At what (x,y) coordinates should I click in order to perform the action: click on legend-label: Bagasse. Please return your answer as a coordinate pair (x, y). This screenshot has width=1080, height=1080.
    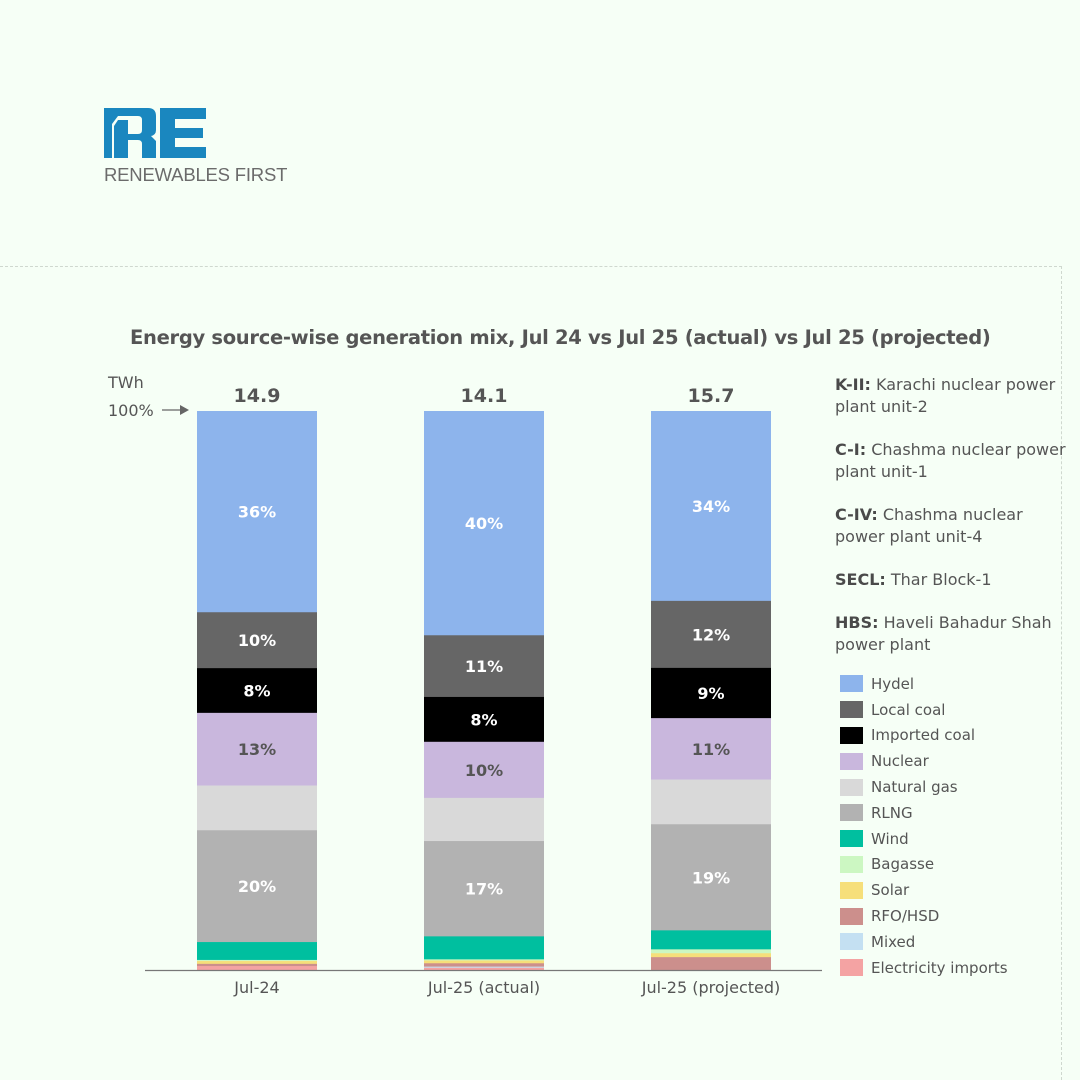
    Looking at the image, I should click on (903, 864).